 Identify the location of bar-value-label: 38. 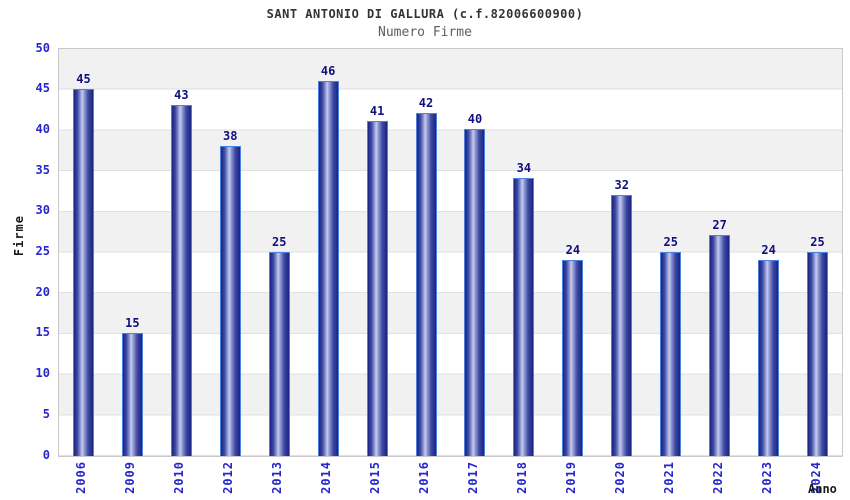
(230, 135).